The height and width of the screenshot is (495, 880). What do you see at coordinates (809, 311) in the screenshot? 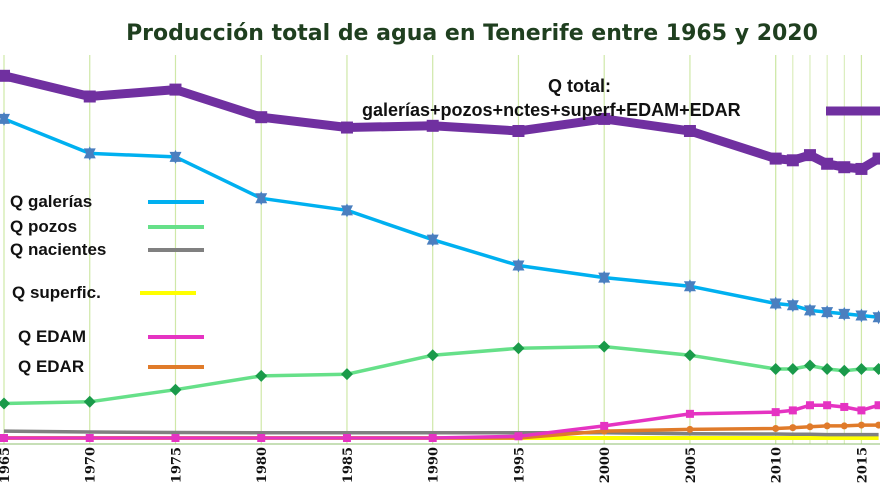
I see `marker-s1-2012-b` at bounding box center [809, 311].